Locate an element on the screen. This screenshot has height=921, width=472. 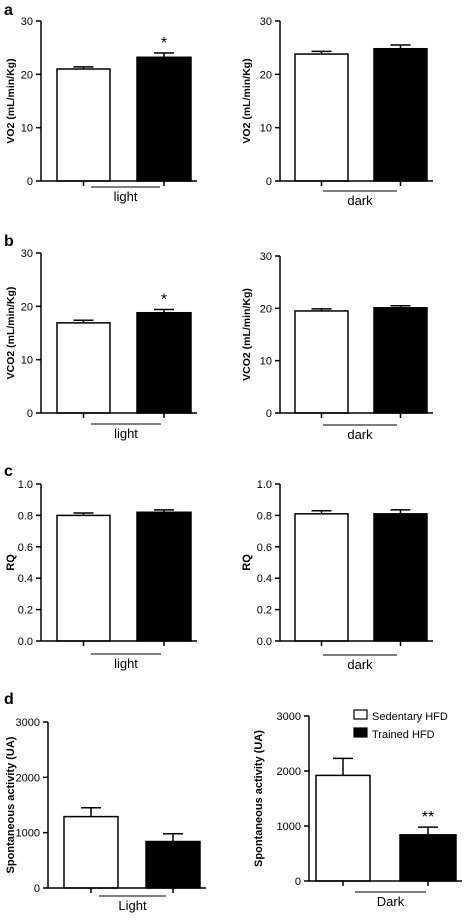
panel-letter-b: b is located at coordinates (9, 241).